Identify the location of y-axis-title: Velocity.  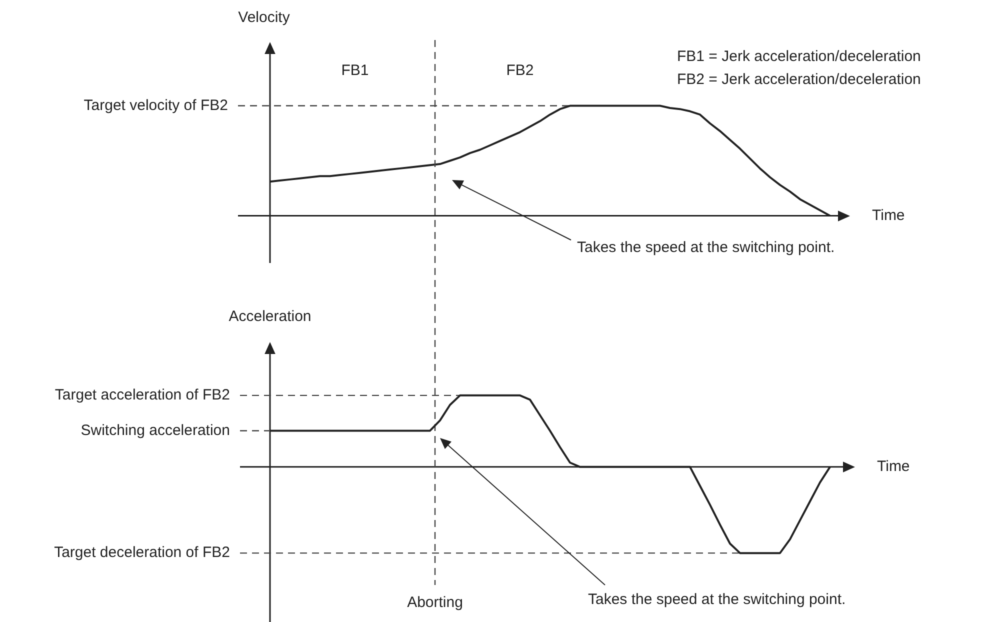
(264, 17).